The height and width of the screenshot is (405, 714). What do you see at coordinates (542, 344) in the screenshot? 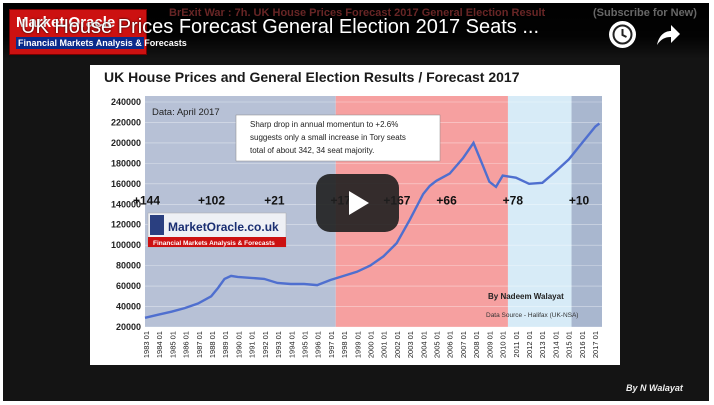
I see `x-tick-label: 2013 01` at bounding box center [542, 344].